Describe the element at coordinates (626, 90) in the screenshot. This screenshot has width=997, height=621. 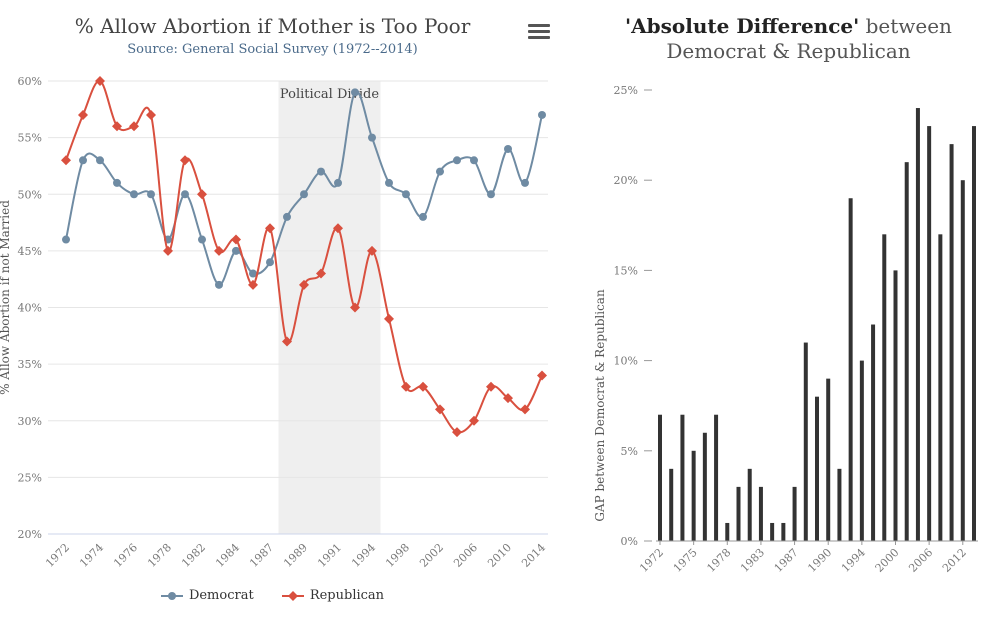
I see `bar-y-tick-label: 25%` at that location.